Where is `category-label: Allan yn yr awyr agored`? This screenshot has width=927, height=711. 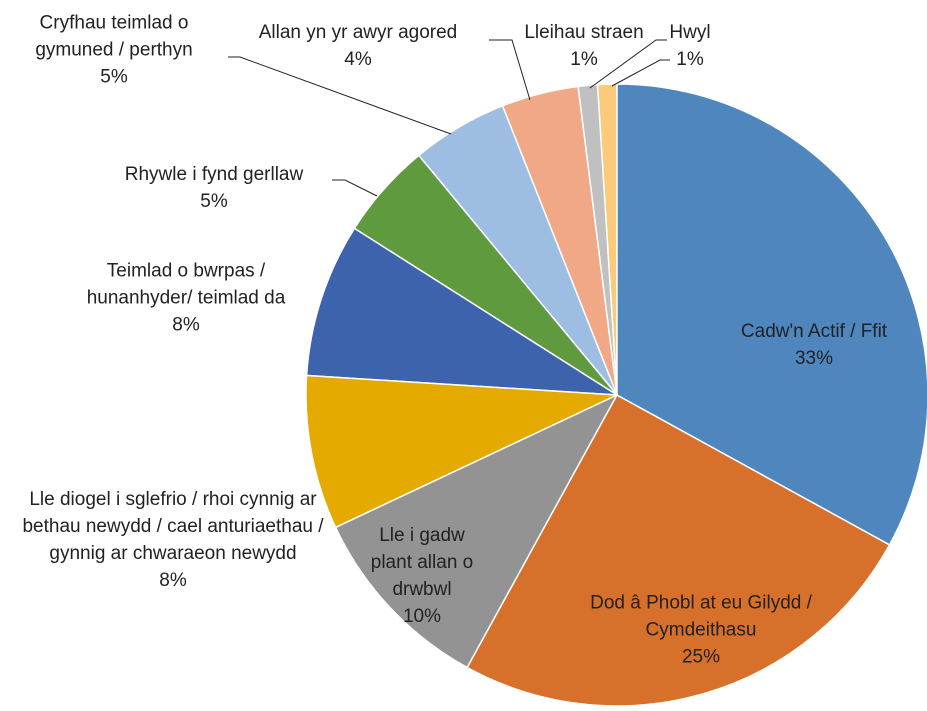
category-label: Allan yn yr awyr agored is located at coordinates (358, 32).